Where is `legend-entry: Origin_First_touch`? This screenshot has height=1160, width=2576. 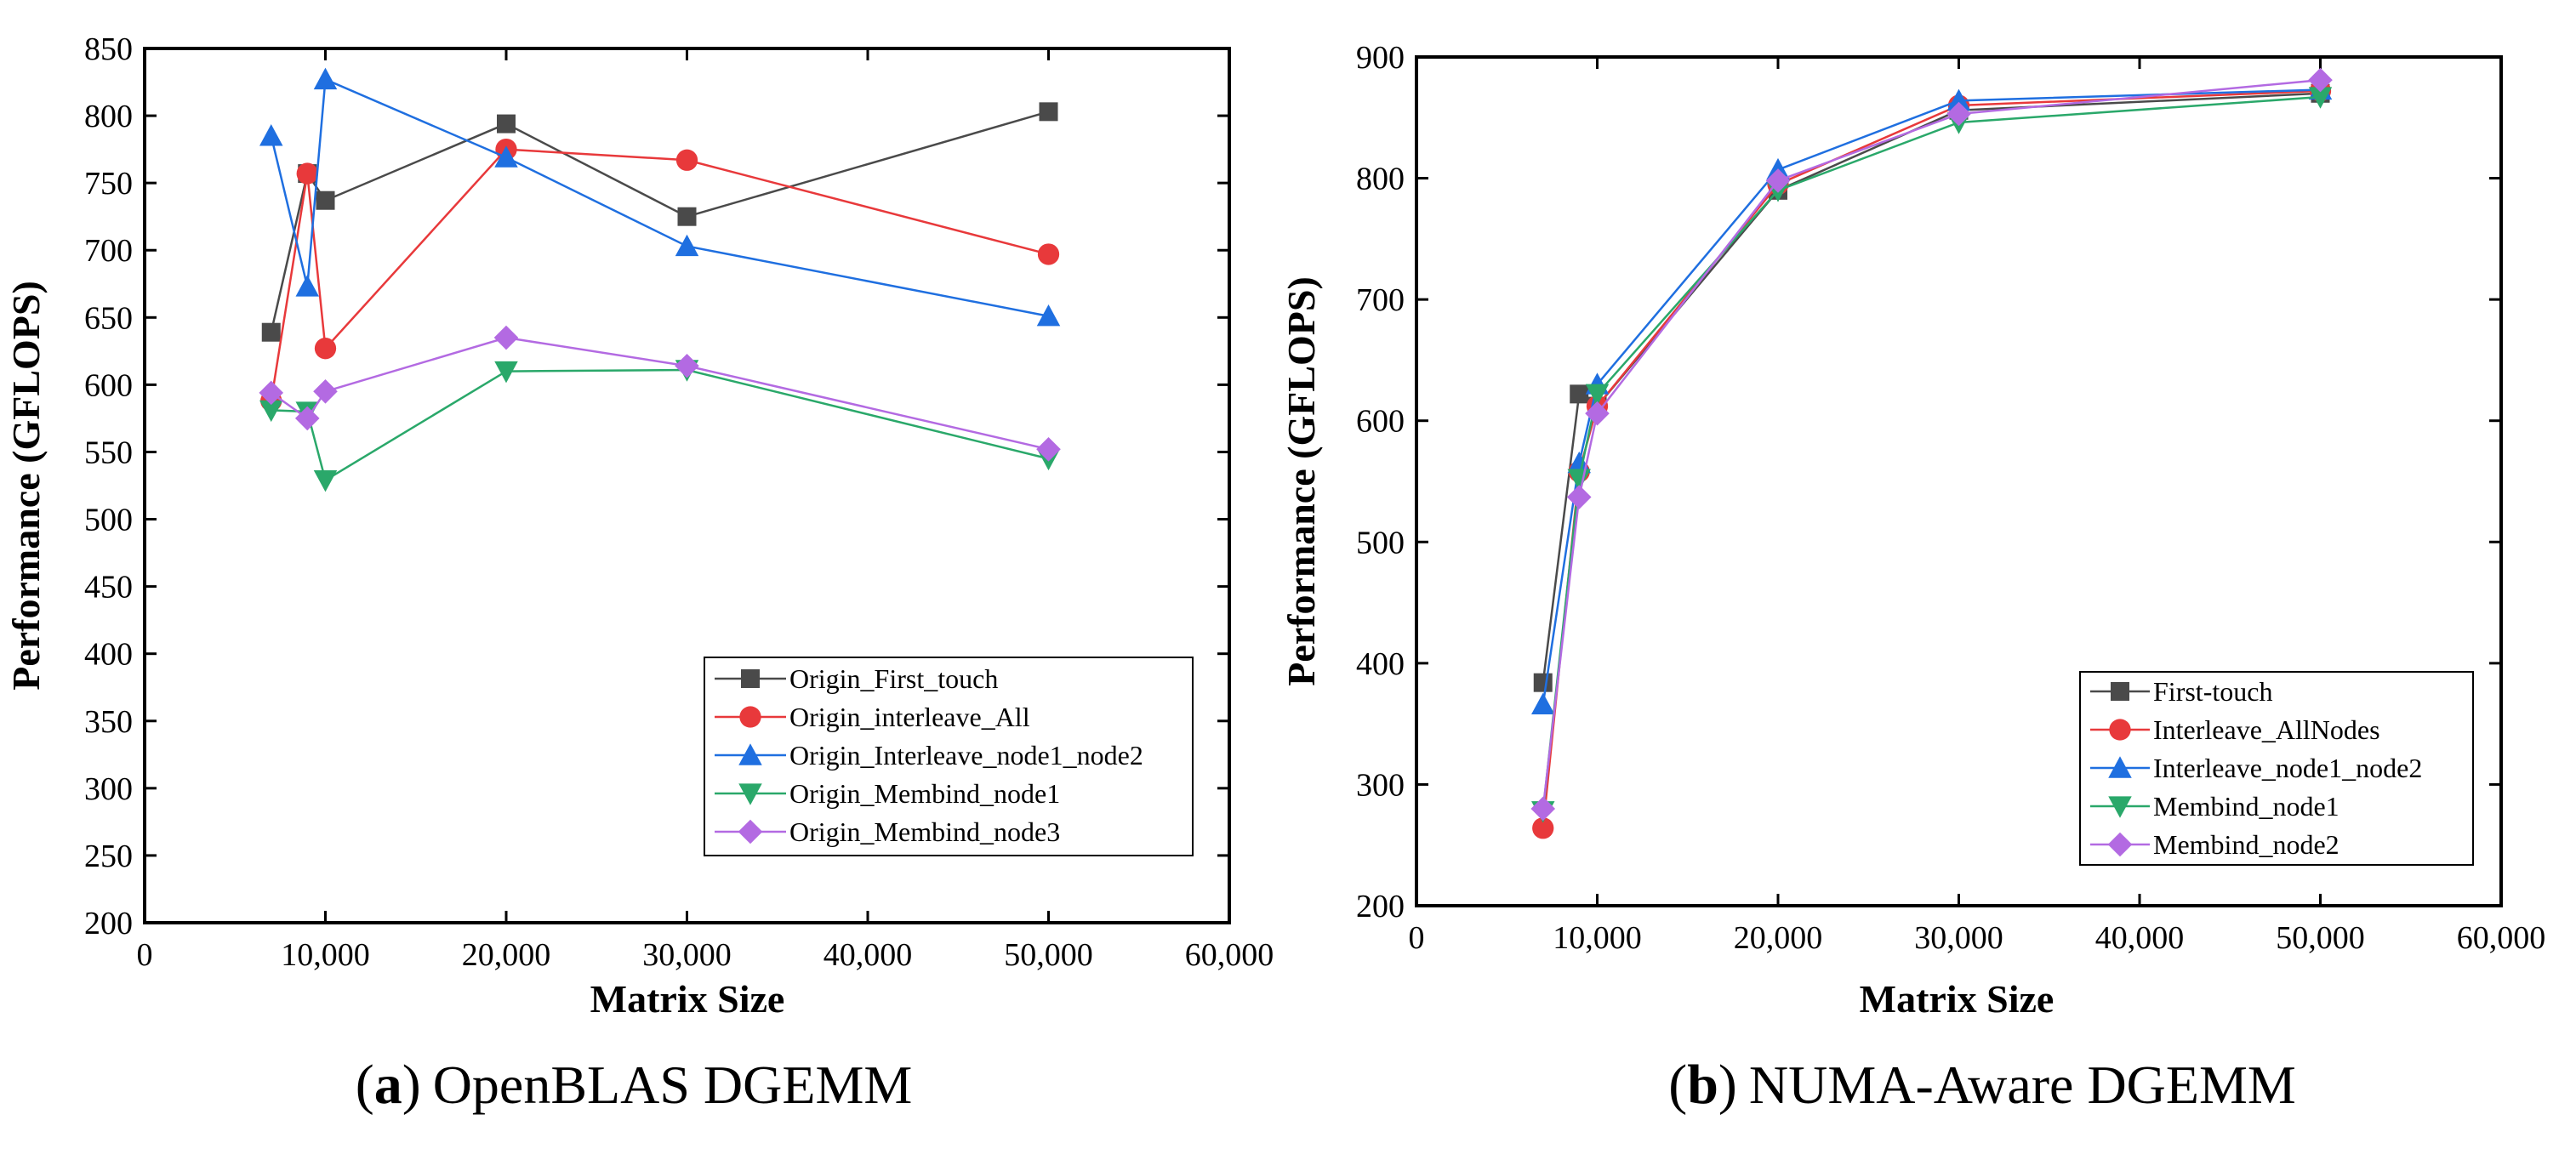
legend-entry: Origin_First_touch is located at coordinates (893, 678).